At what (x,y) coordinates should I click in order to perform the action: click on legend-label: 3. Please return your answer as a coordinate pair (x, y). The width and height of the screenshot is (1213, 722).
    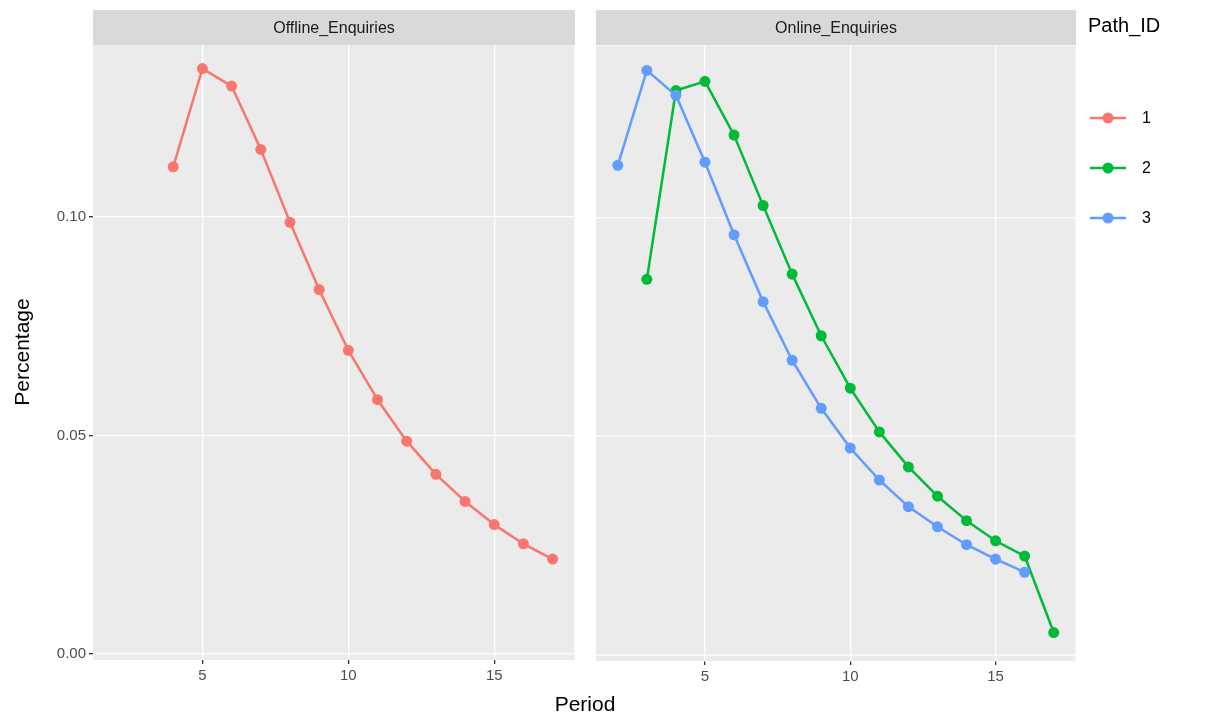
    Looking at the image, I should click on (1146, 218).